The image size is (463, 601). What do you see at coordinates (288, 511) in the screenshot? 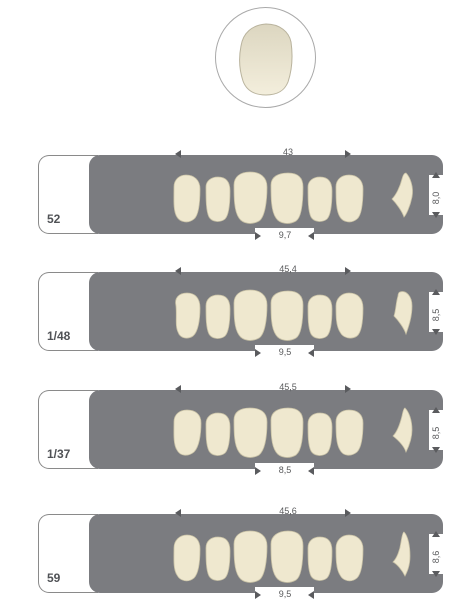
I see `total-width-value: 45,6` at bounding box center [288, 511].